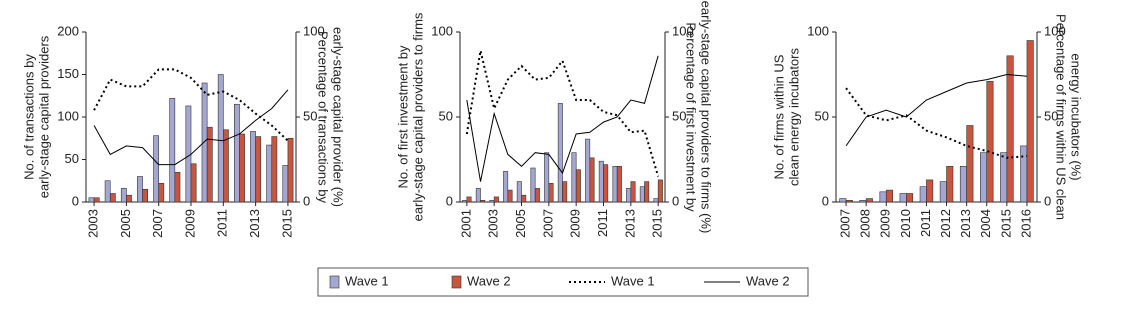  I want to click on y-axis-title: No. of transactions by, so click(28, 117).